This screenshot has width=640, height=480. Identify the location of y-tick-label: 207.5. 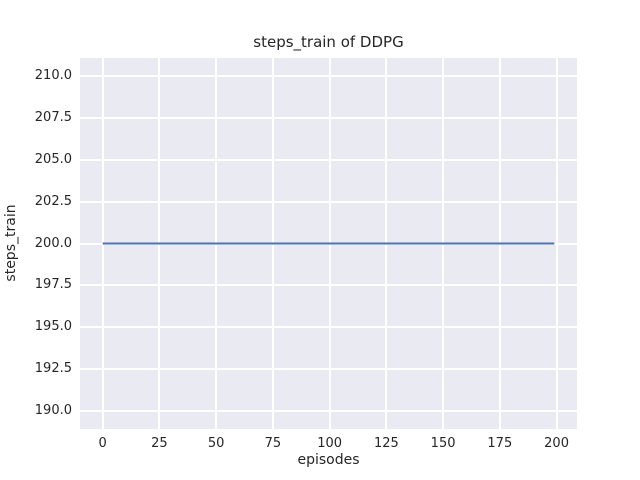
(53, 118).